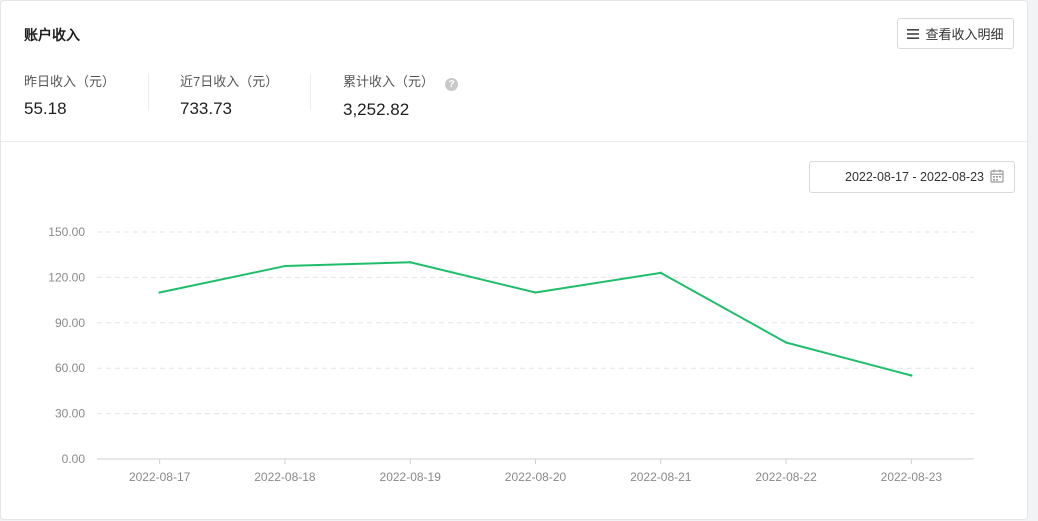 The height and width of the screenshot is (521, 1038). Describe the element at coordinates (912, 477) in the screenshot. I see `x-tick-label: 2022-08-23` at that location.